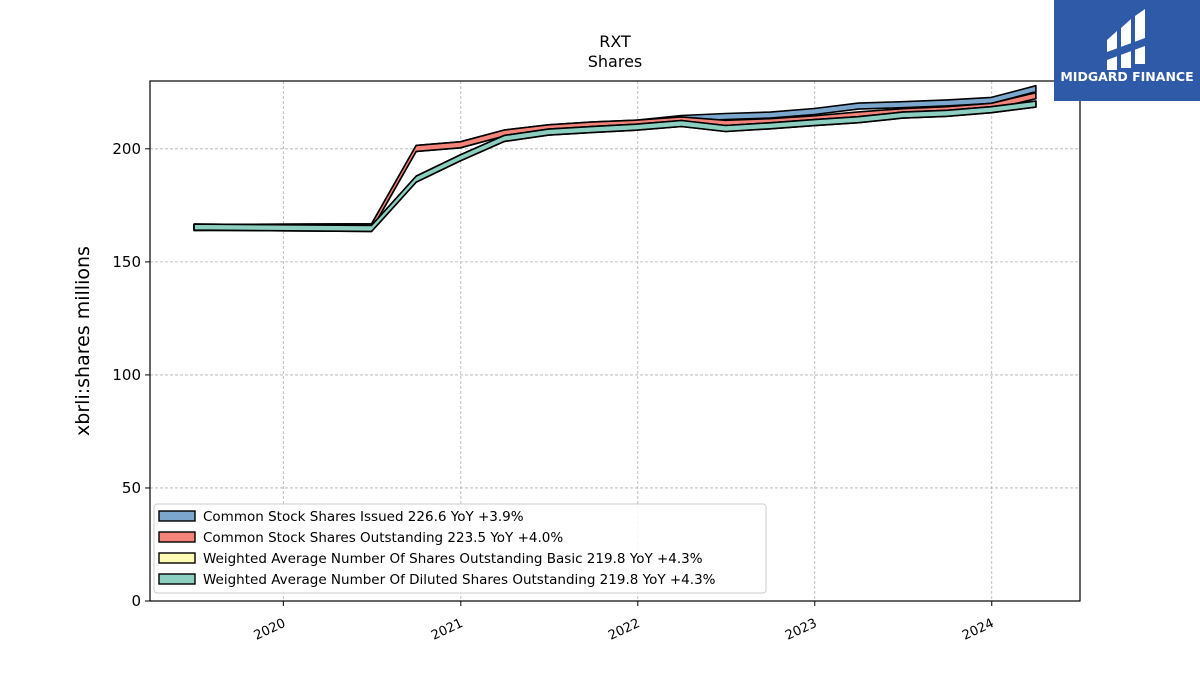 The image size is (1200, 675). I want to click on logo-text: MIDGARD FINANCE, so click(1126, 76).